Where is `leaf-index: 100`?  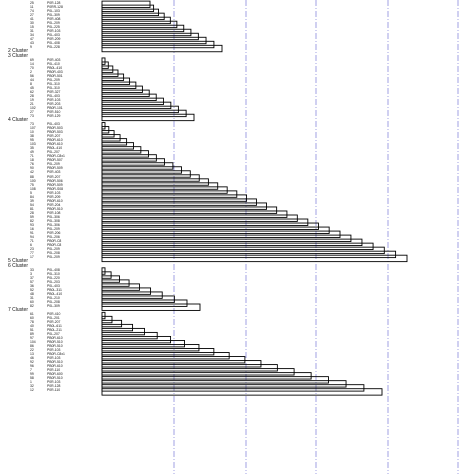 leaf-index: 100 is located at coordinates (33, 180).